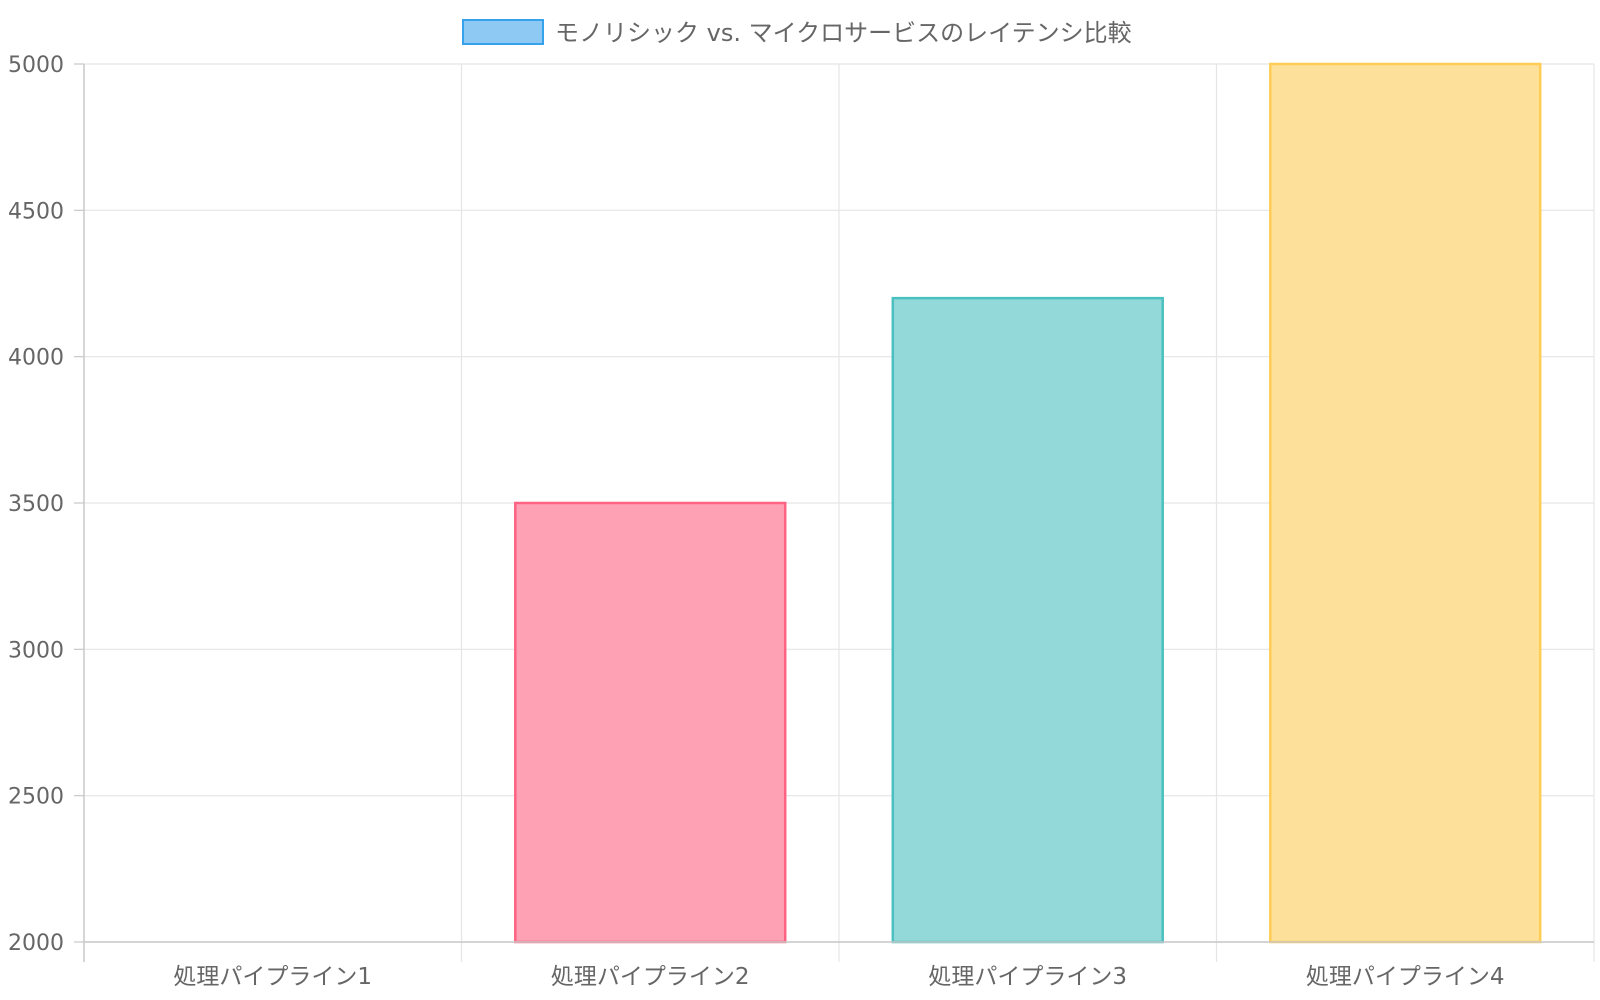 Image resolution: width=1600 pixels, height=1000 pixels. I want to click on y-tick-label: 3500, so click(36, 504).